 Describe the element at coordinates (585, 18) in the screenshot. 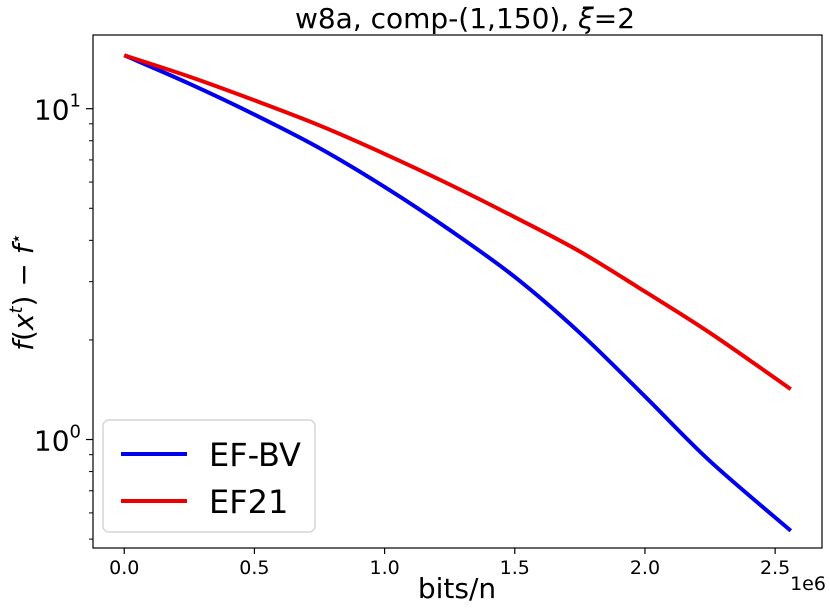

I see `chart-title-symbol: ξ` at that location.